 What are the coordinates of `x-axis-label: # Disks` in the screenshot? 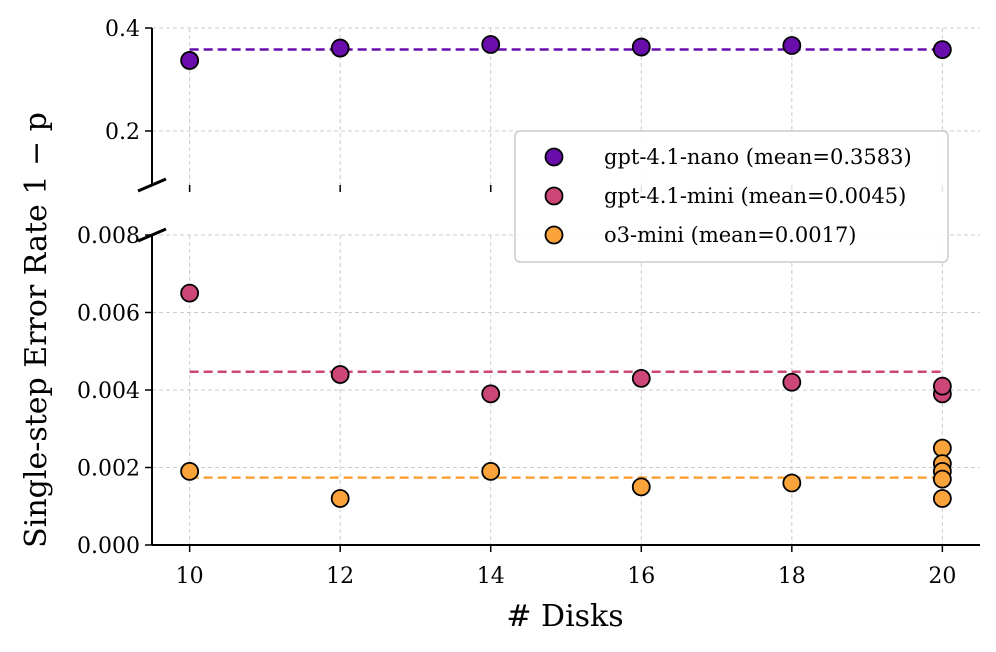 It's located at (564, 616).